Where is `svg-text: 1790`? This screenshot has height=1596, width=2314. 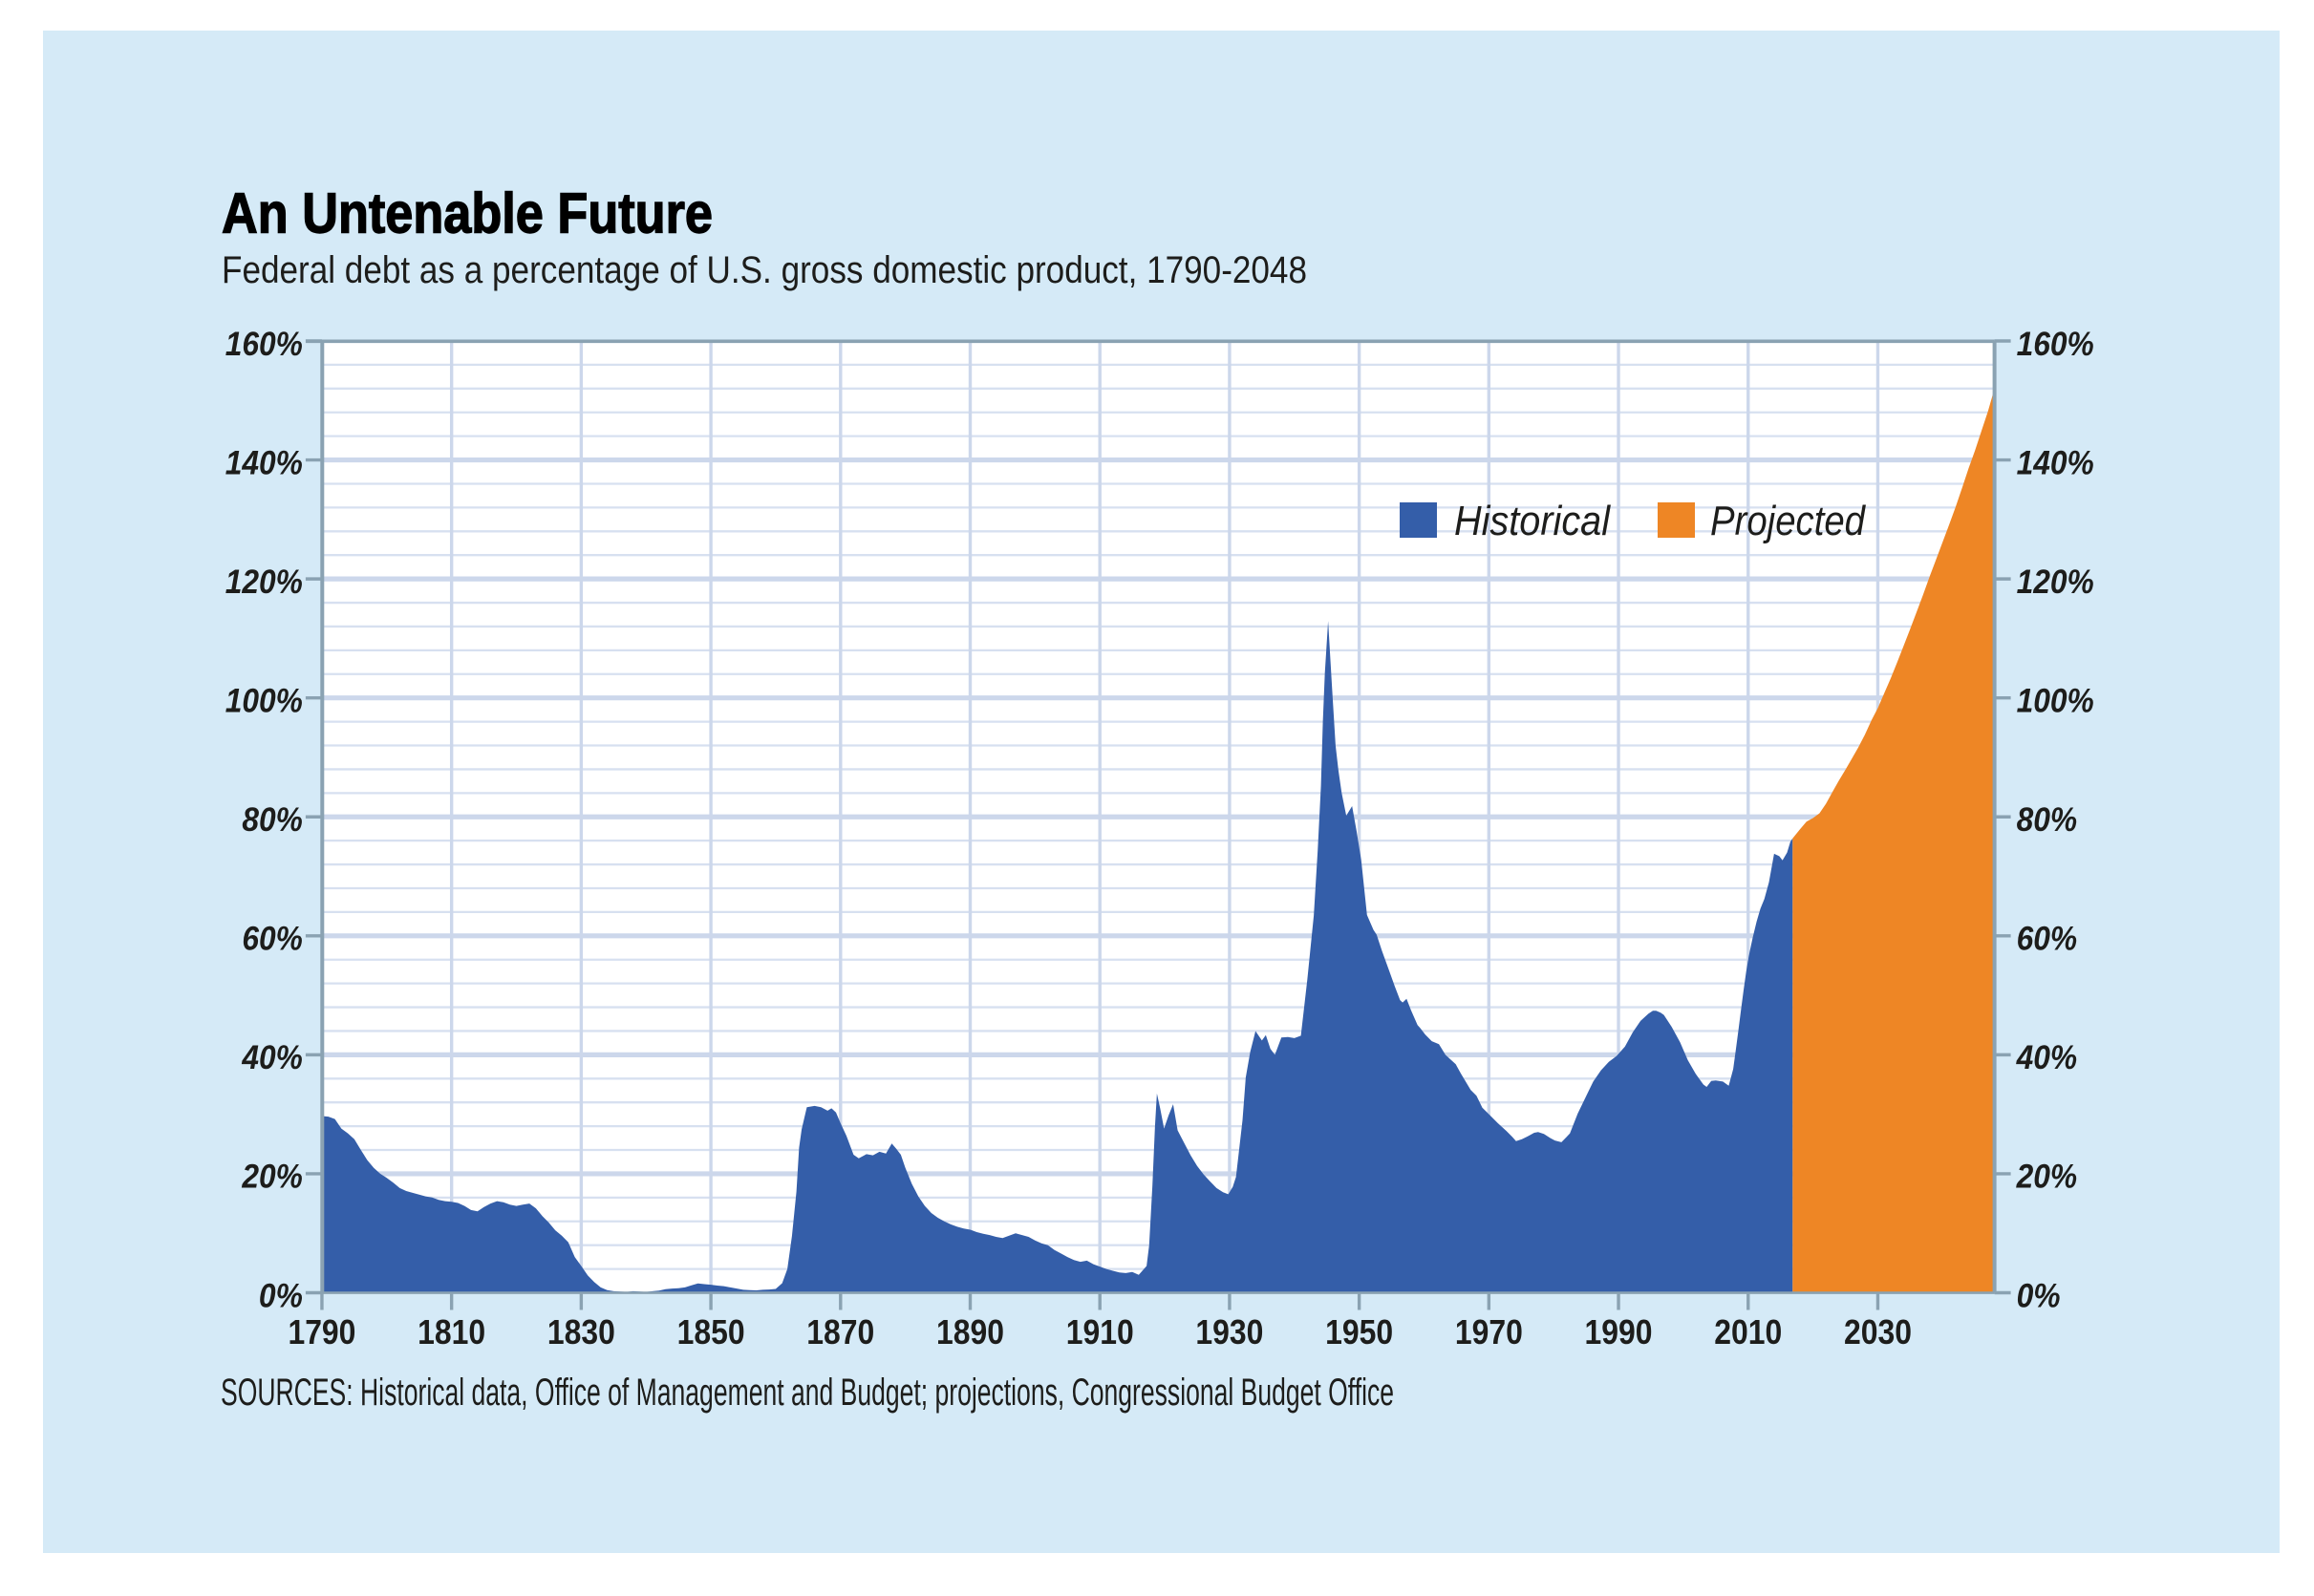
svg-text: 1790 is located at coordinates (321, 1331).